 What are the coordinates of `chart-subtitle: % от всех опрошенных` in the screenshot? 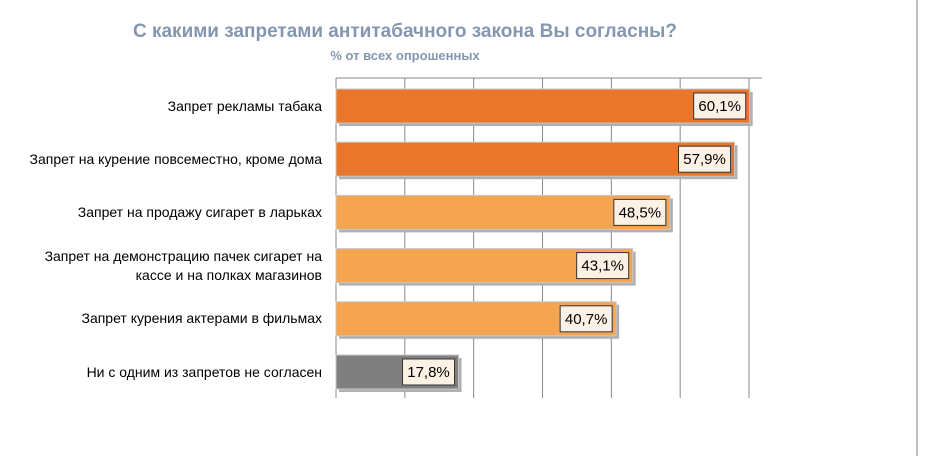 It's located at (405, 55).